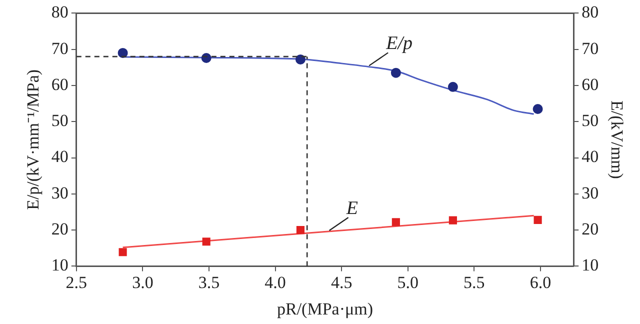  What do you see at coordinates (33, 139) in the screenshot?
I see `y-axis-title: E/p/(kV·mm⁻¹/MPa)` at bounding box center [33, 139].